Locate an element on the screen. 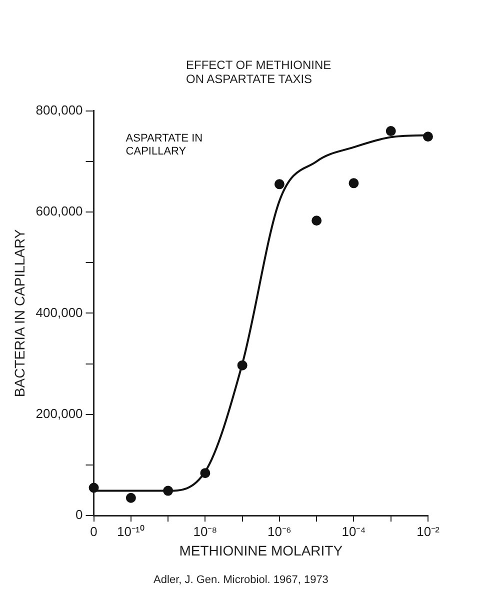 The image size is (482, 608). y-tick-label: 800,000 is located at coordinates (59, 110).